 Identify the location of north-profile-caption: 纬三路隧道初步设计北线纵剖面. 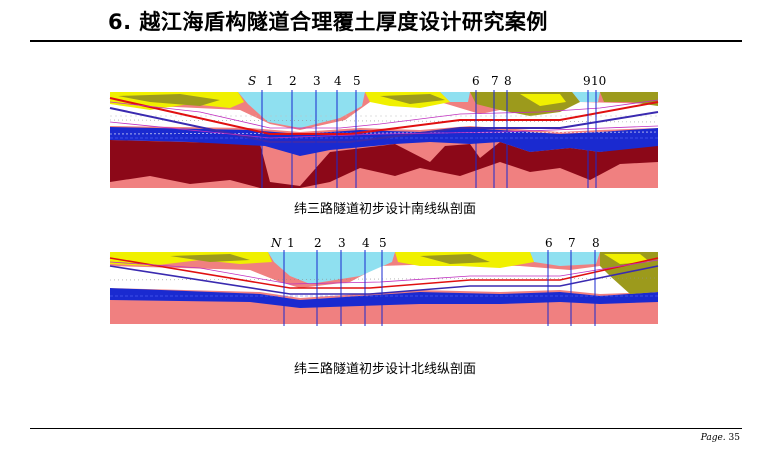
(384, 369).